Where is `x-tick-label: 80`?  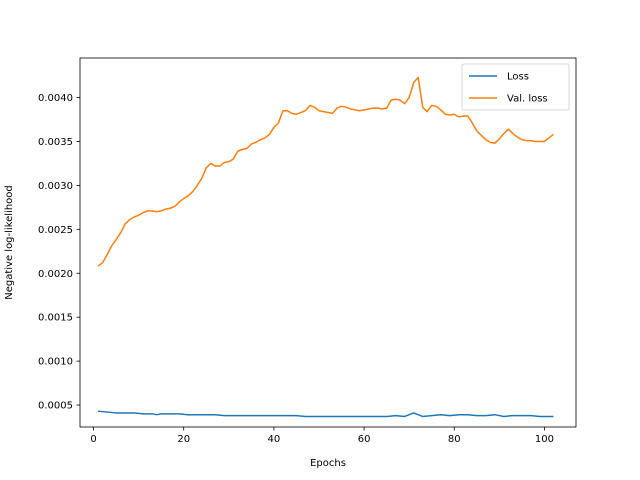
x-tick-label: 80 is located at coordinates (454, 439).